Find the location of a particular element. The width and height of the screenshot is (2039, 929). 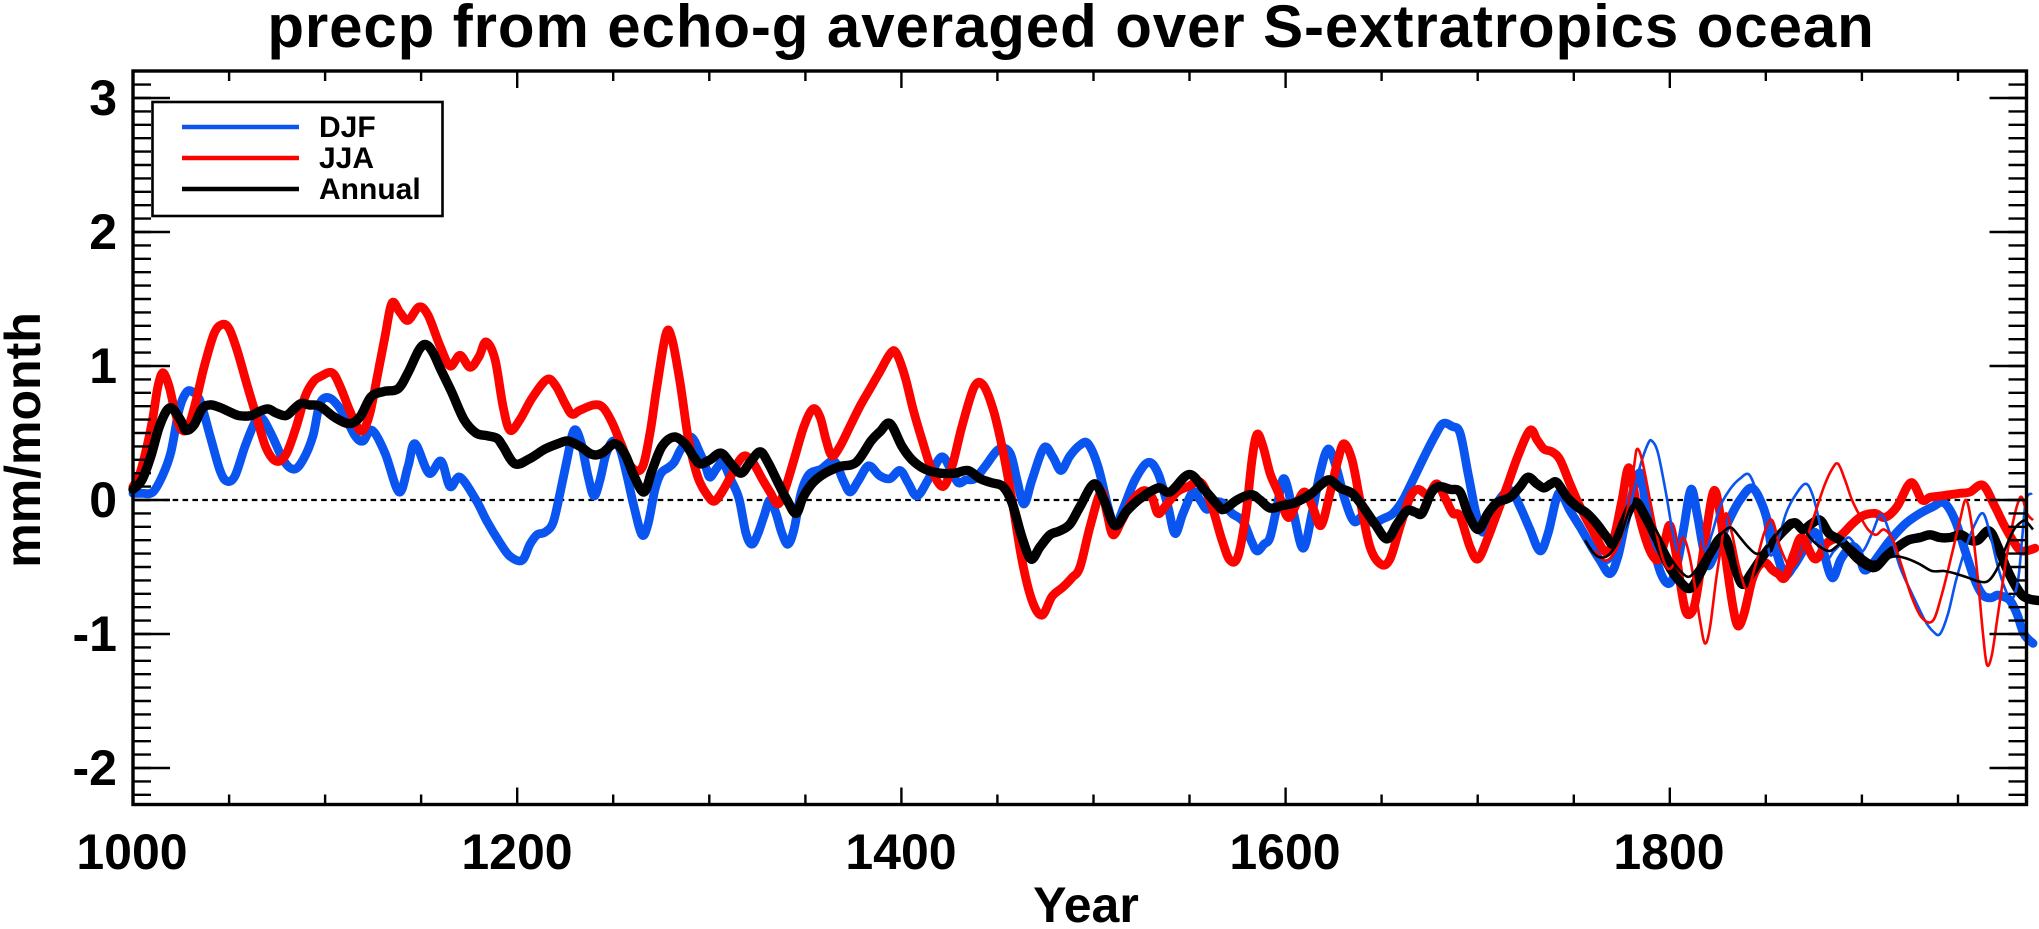

svg-text: Year is located at coordinates (1086, 900).